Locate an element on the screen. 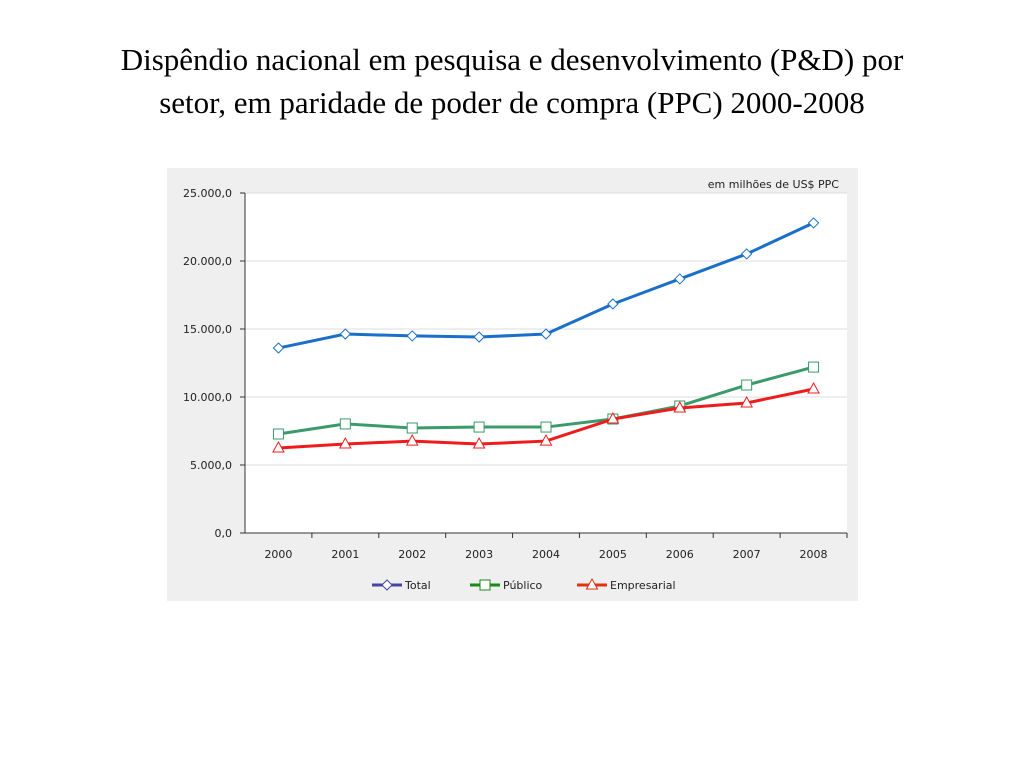  x-tick-label: 2008 is located at coordinates (814, 554).